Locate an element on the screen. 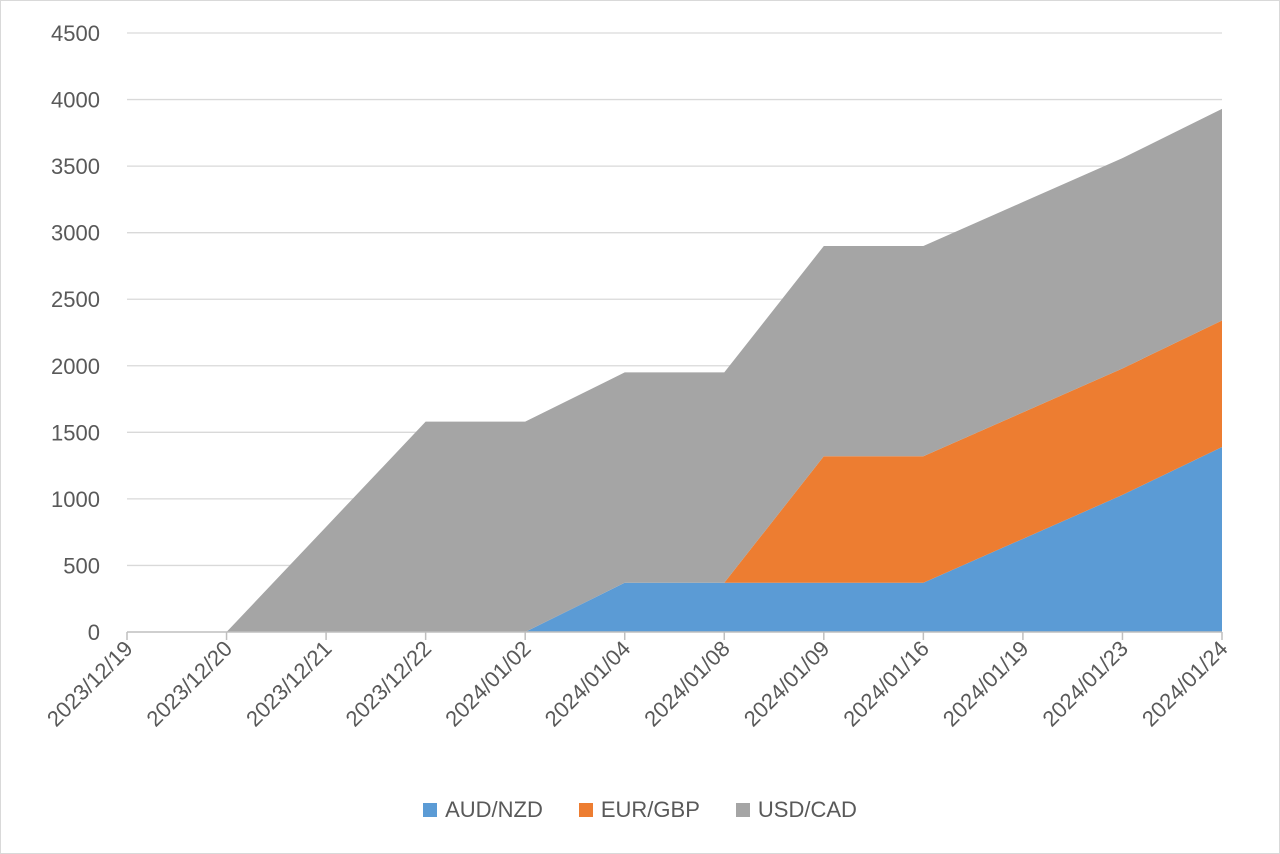  y-tick-label: 2500 is located at coordinates (75, 299).